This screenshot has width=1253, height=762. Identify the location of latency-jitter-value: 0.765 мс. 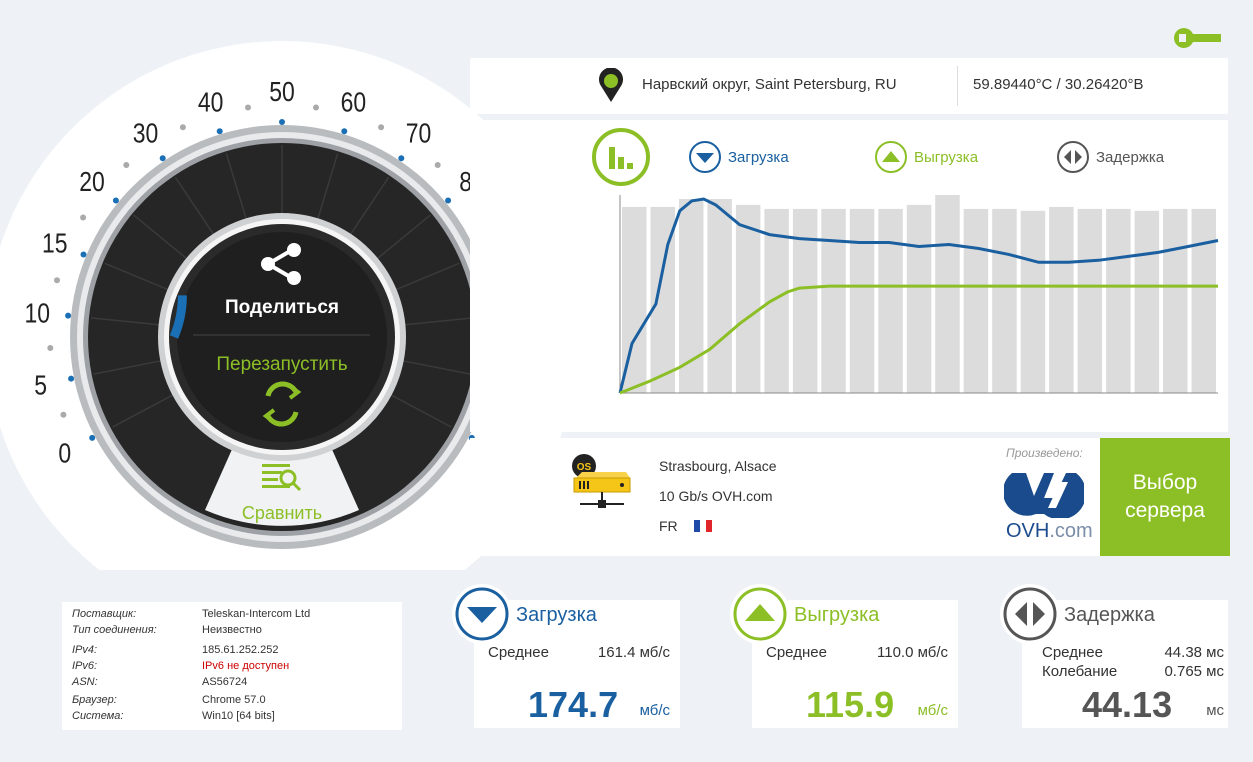
(1194, 671).